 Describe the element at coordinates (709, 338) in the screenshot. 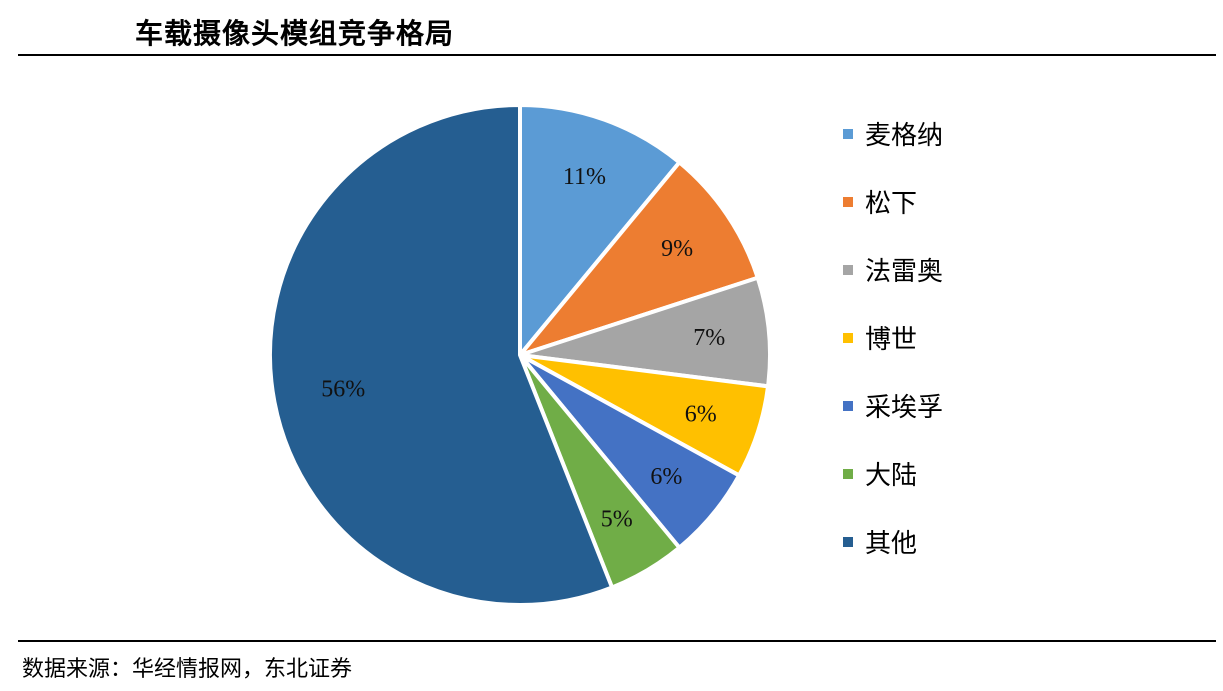

I see `data-label: 7%` at that location.